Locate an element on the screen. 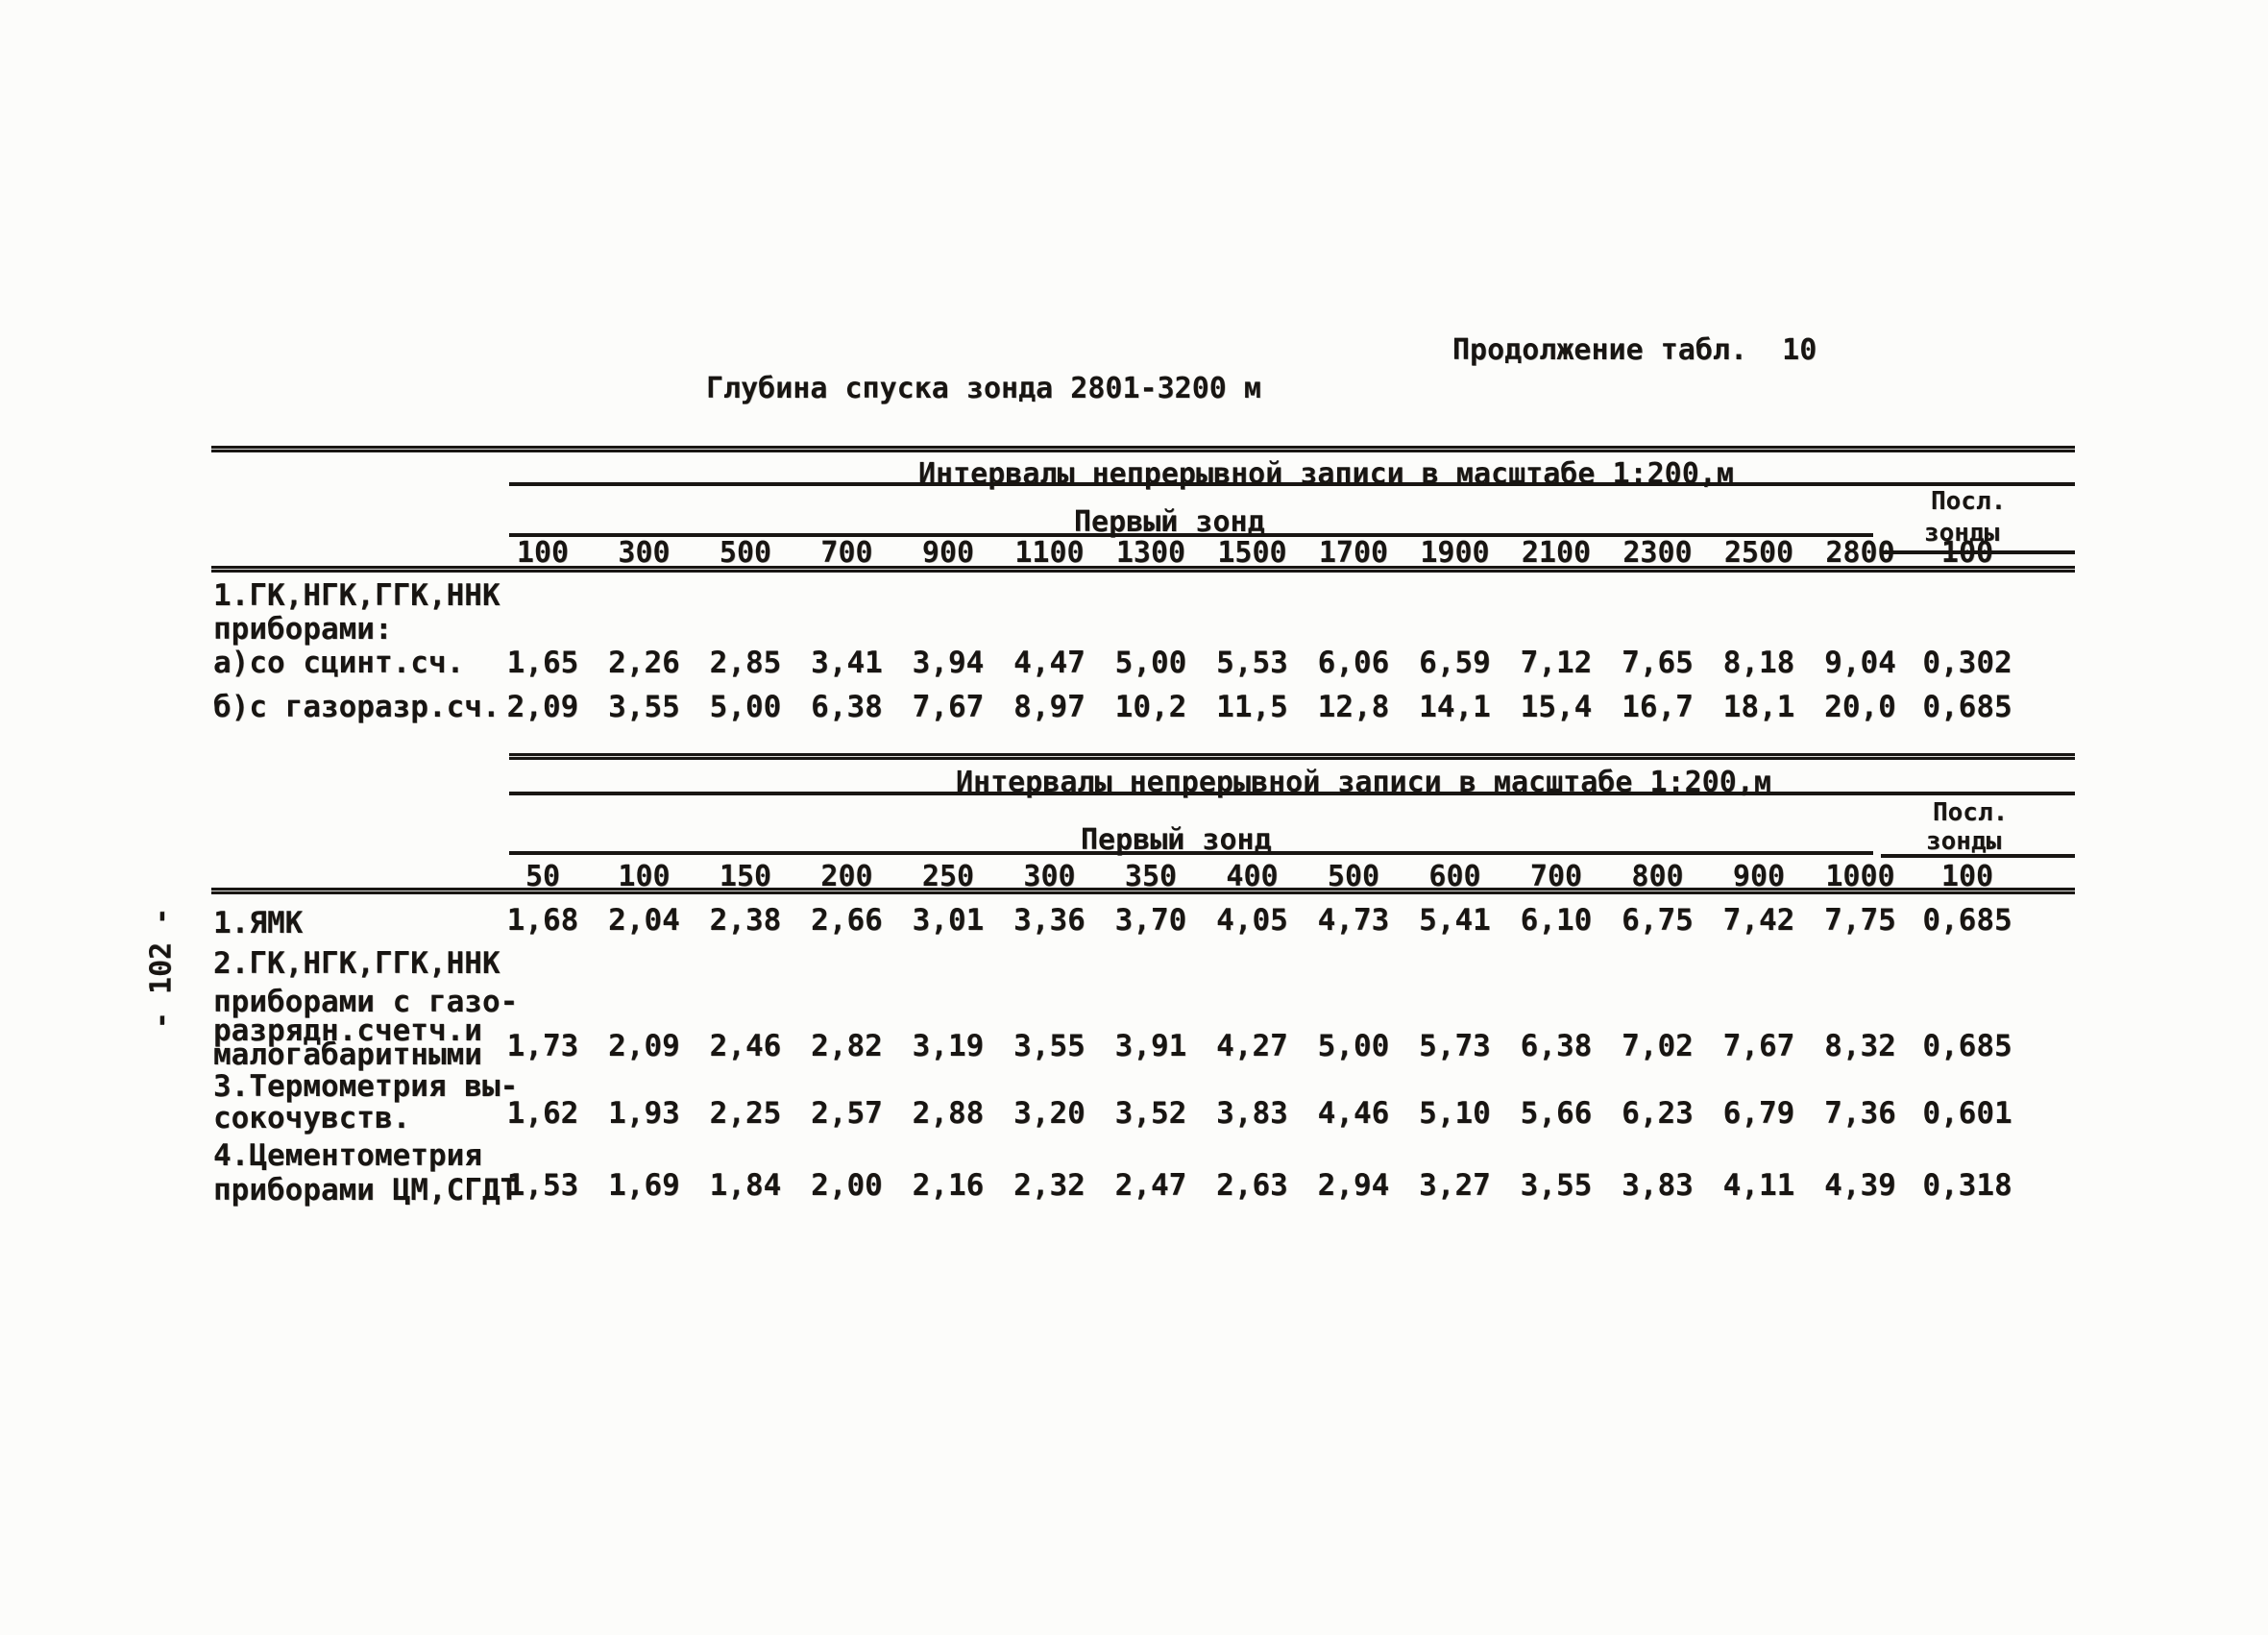  table1-column-header: 500 is located at coordinates (745, 553).